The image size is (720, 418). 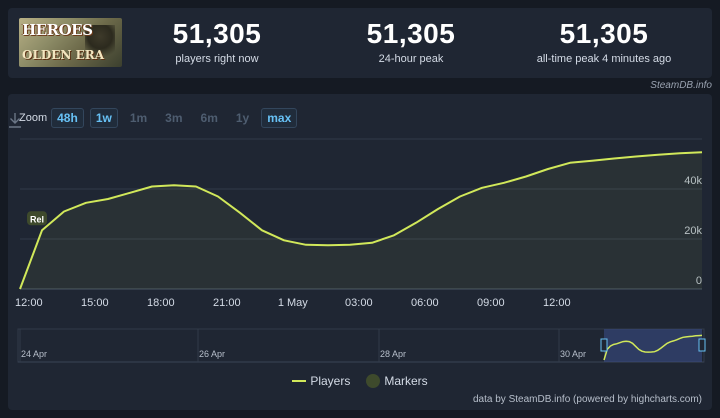 I want to click on logo-line1: HEROES, so click(x=57, y=30).